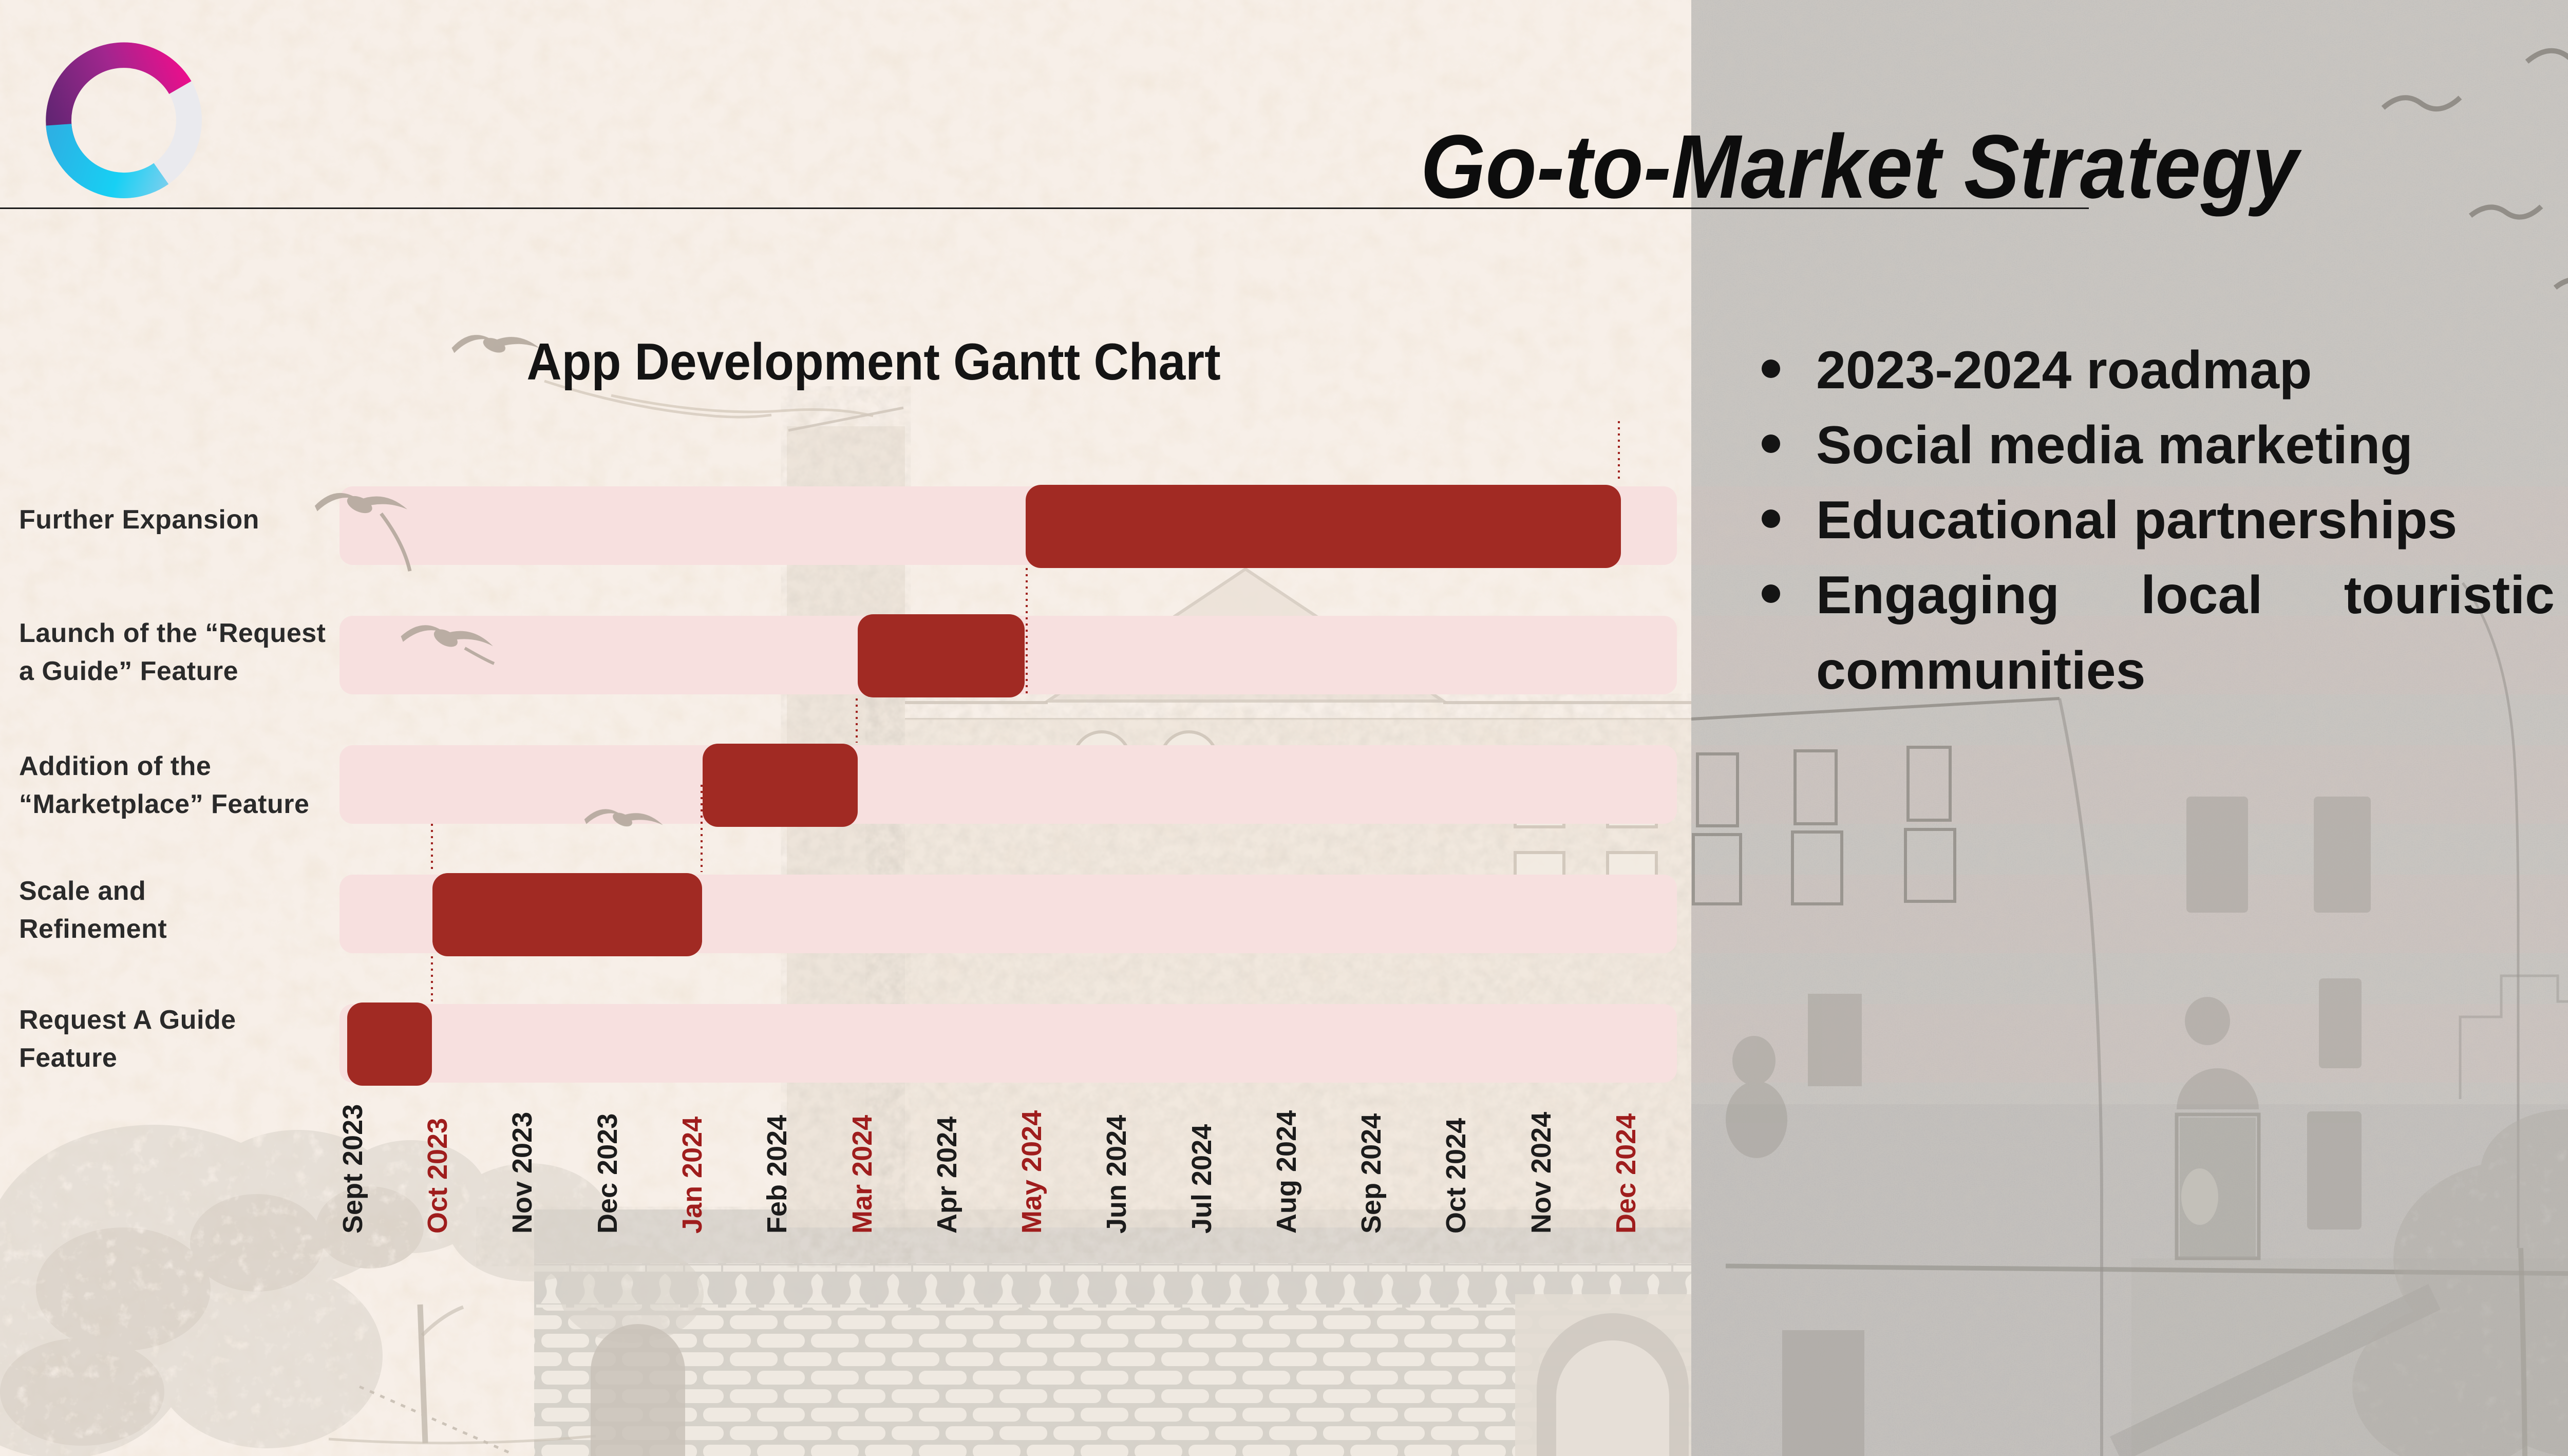  What do you see at coordinates (1541, 1173) in the screenshot?
I see `svg-text: Nov 2024` at bounding box center [1541, 1173].